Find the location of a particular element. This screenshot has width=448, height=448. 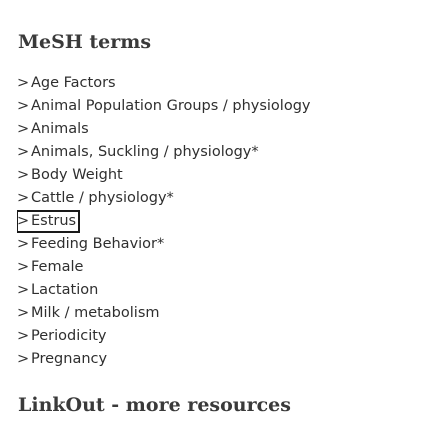

mesh-term-item: > Female is located at coordinates (232, 267).